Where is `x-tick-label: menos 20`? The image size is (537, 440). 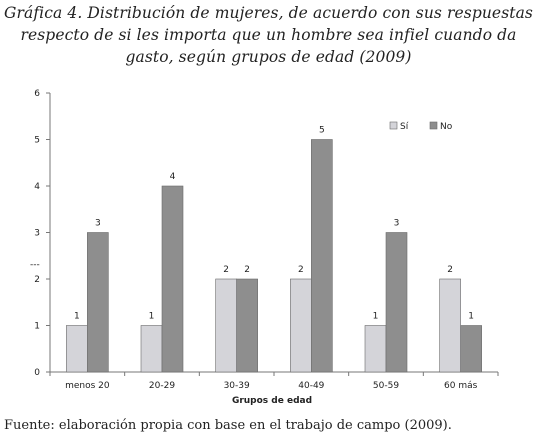
x-tick-label: menos 20 is located at coordinates (87, 386).